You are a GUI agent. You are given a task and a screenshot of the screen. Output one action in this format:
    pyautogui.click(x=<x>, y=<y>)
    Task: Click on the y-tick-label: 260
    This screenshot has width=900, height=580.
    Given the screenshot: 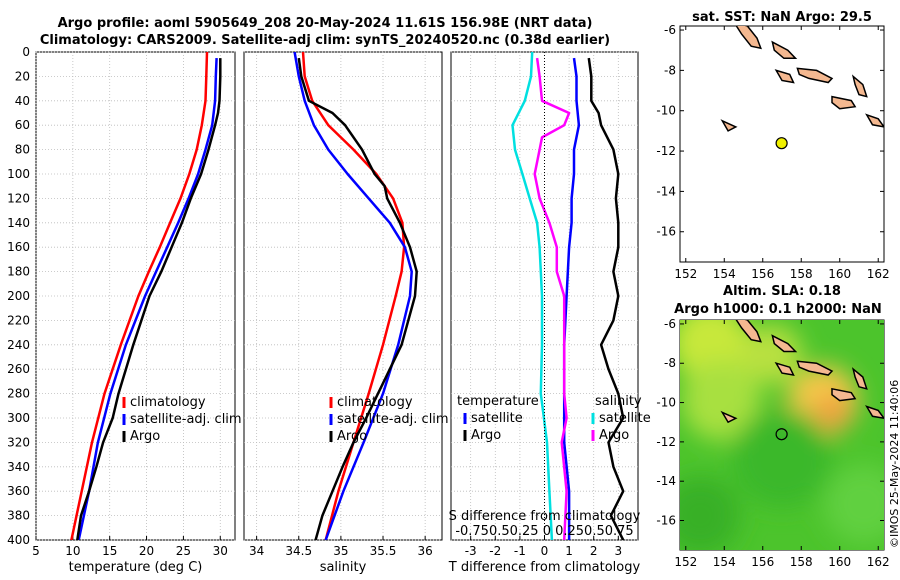 What is the action you would take?
    pyautogui.click(x=18, y=369)
    